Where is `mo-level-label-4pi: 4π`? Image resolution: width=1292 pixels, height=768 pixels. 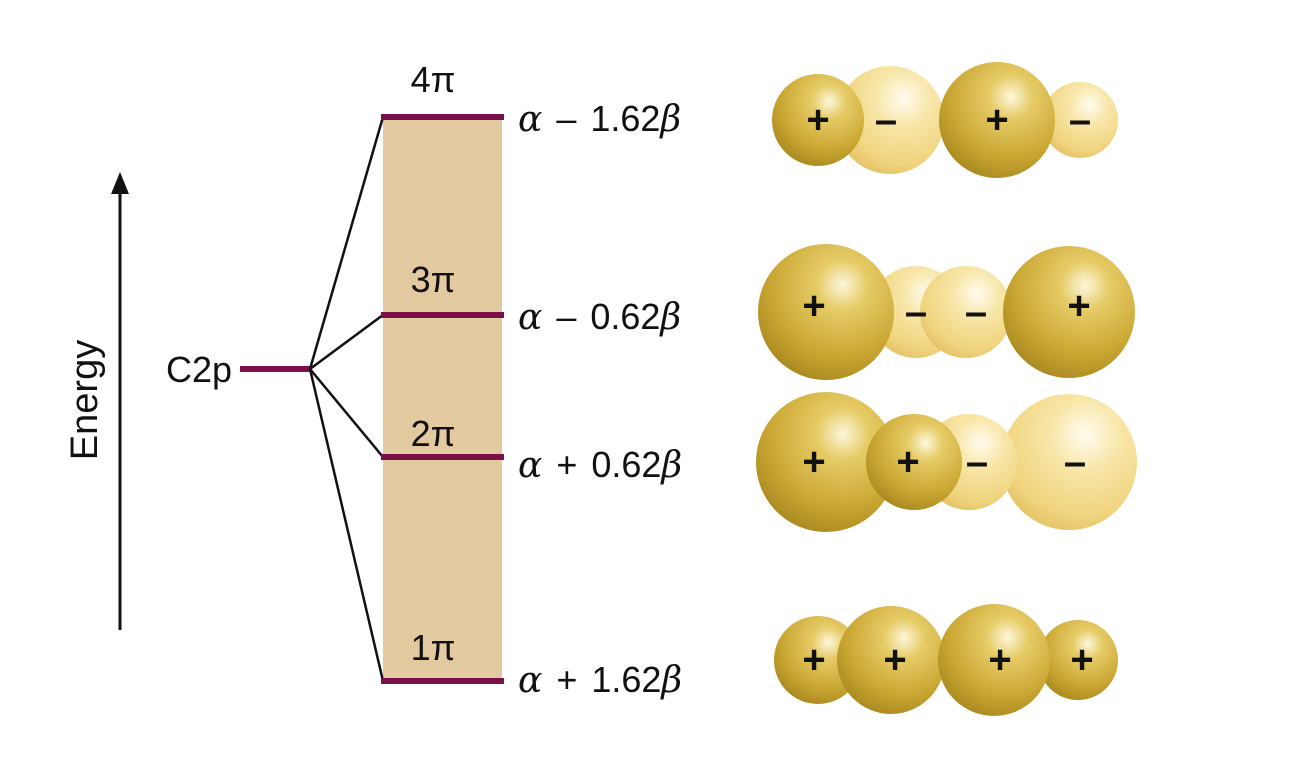 mo-level-label-4pi: 4π is located at coordinates (433, 79).